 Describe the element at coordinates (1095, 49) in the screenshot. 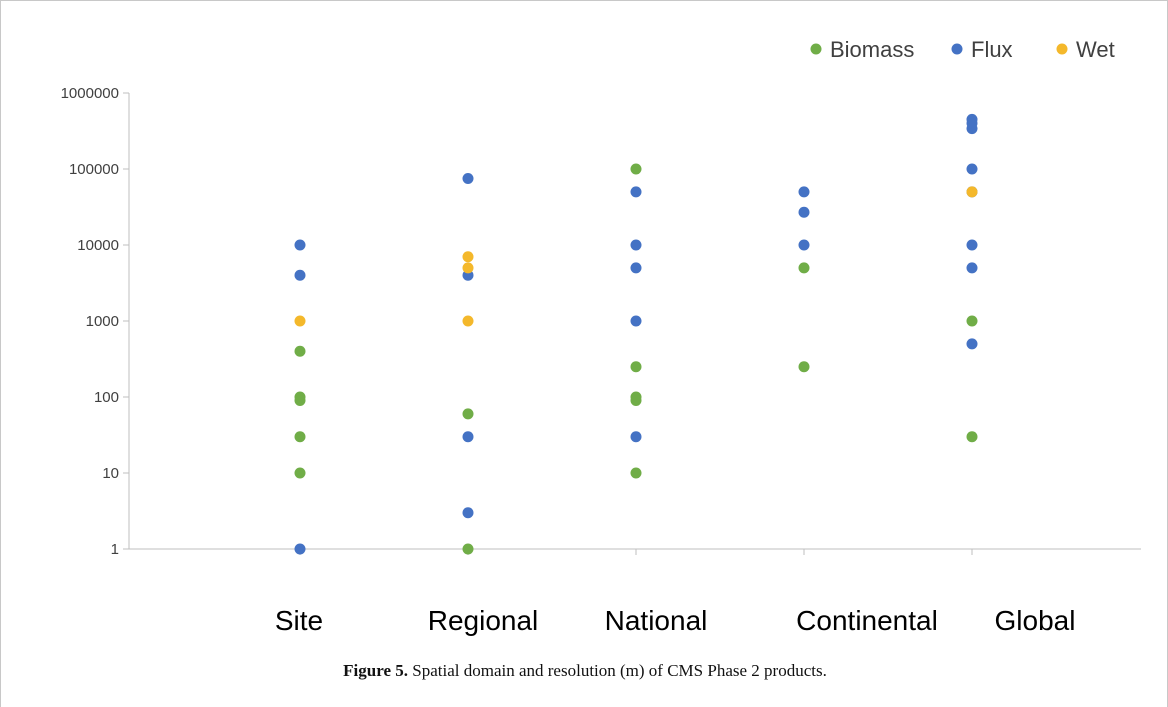

I see `legend-label-wet: Wet` at that location.